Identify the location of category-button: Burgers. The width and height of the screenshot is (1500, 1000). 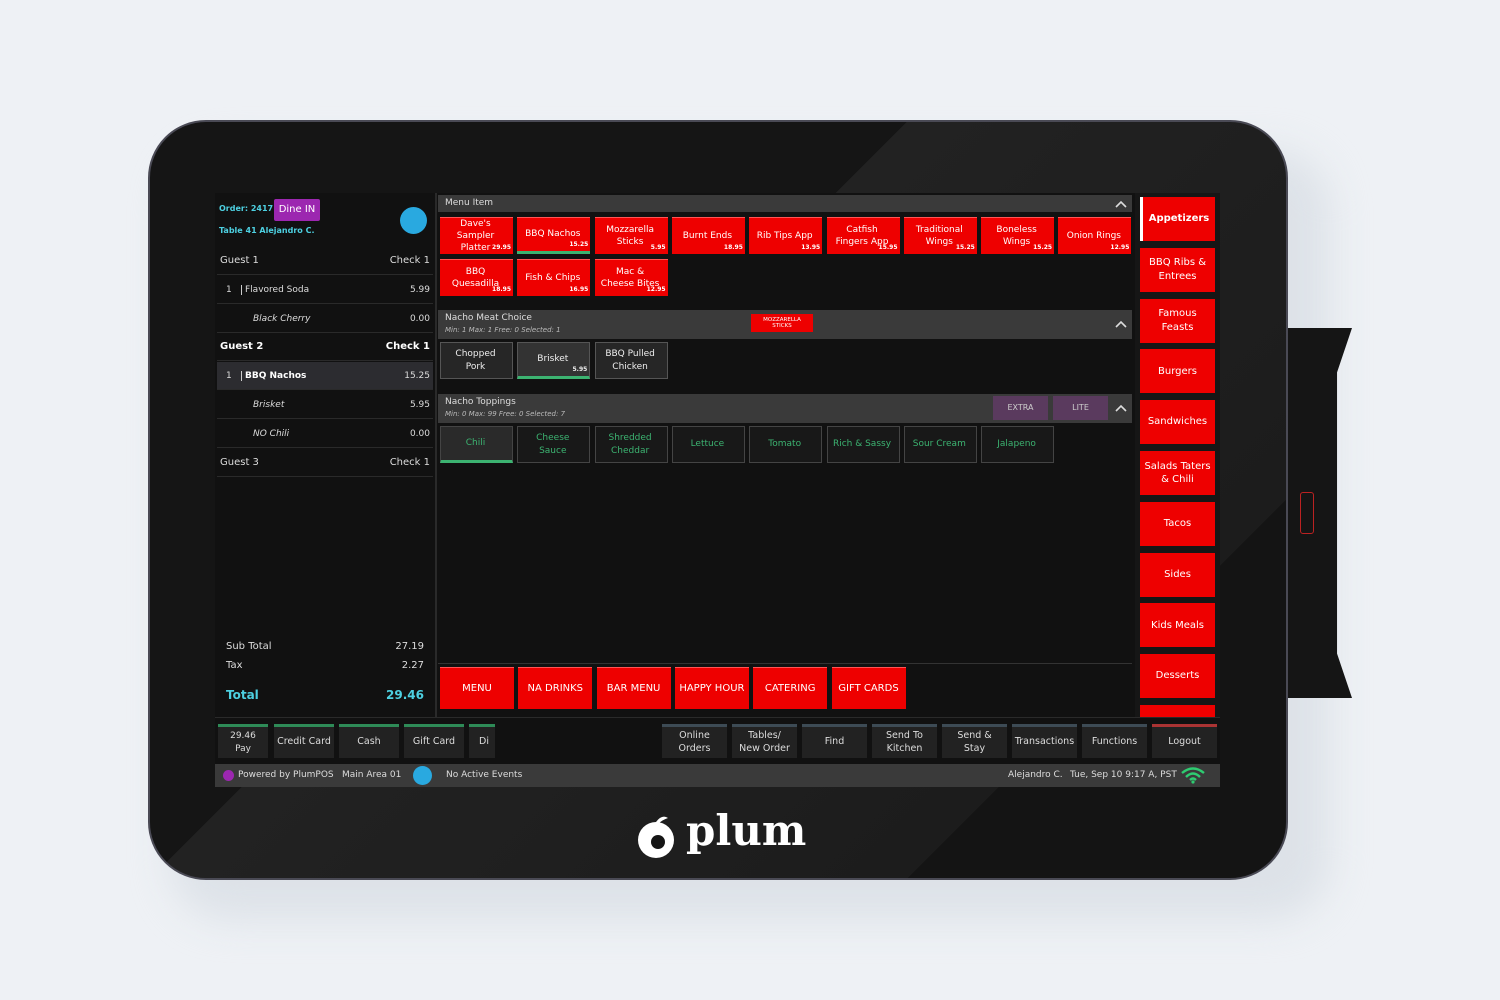
(1177, 371).